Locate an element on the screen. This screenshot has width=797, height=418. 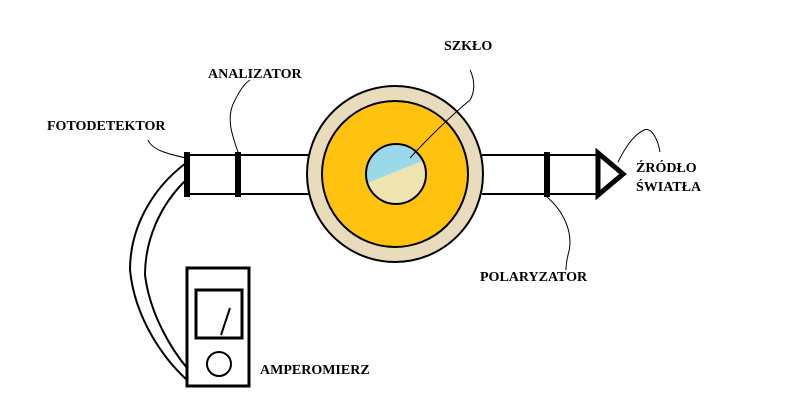
left-tube is located at coordinates (247, 174).